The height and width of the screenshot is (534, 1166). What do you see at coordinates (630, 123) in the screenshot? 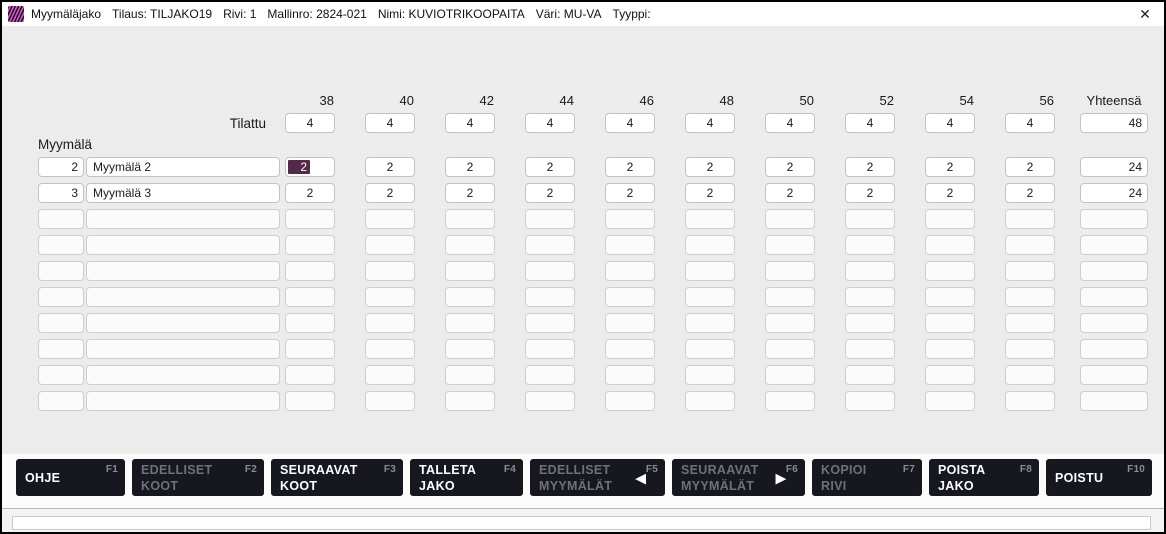
I see `ordered-qty-field-46: 4` at bounding box center [630, 123].